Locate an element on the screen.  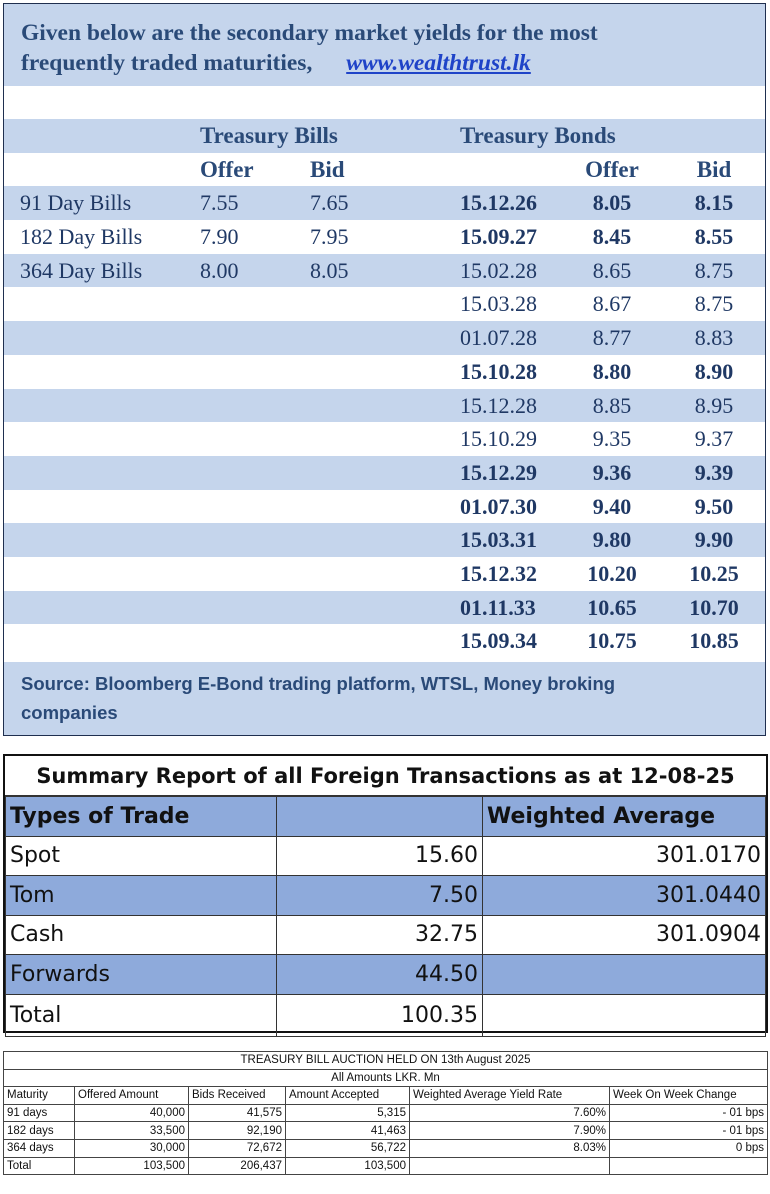
auction-yield: 7.60% is located at coordinates (509, 1113).